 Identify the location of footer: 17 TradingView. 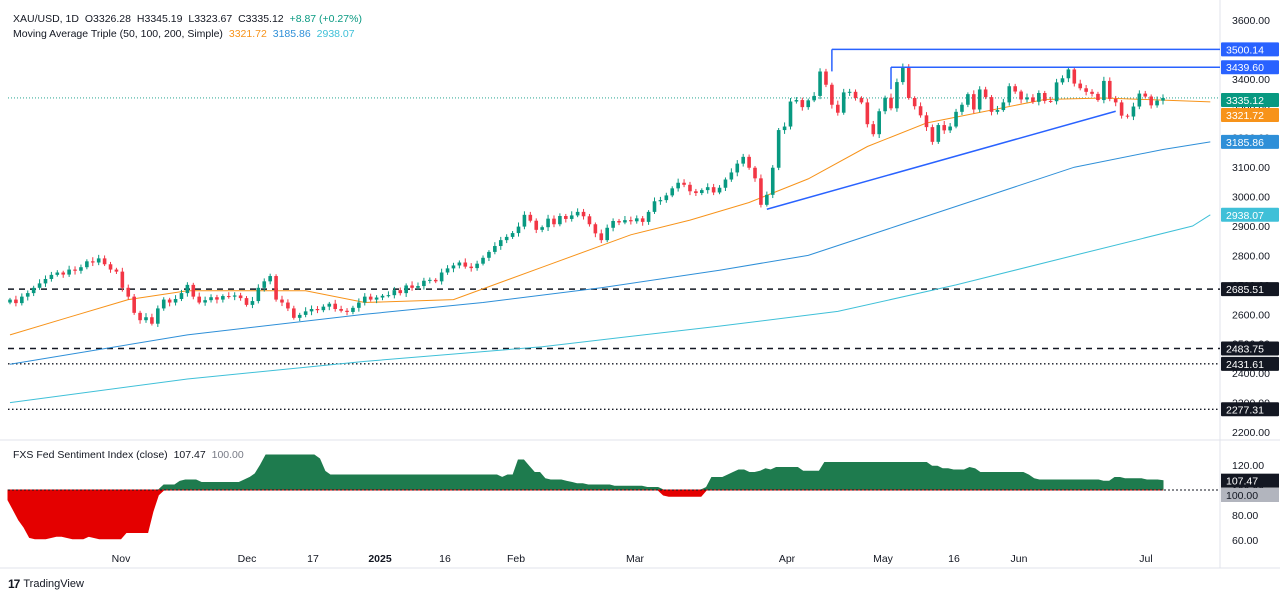
(46, 584).